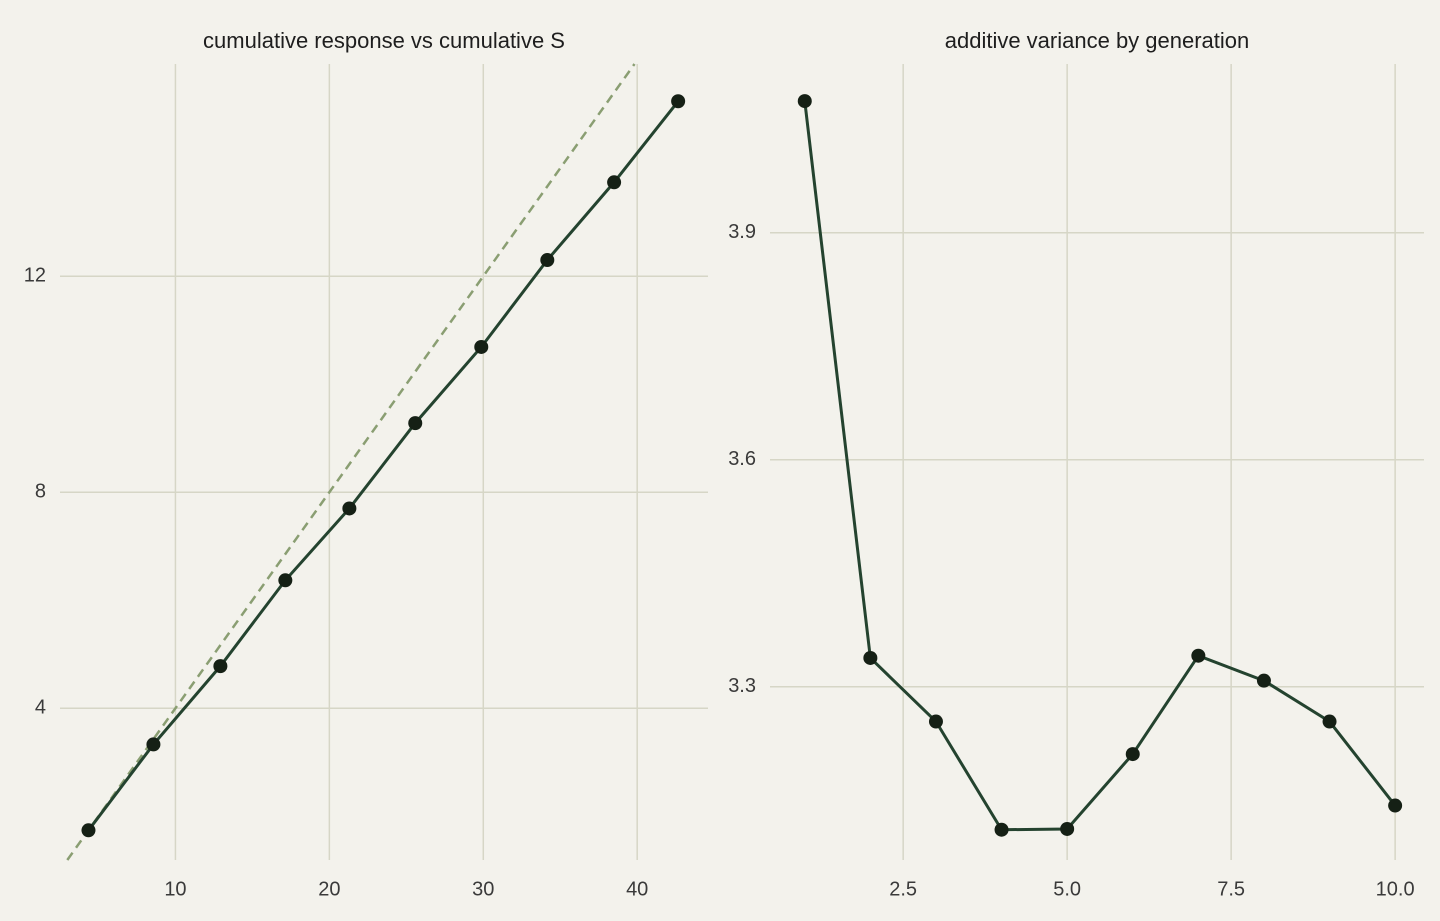 Image resolution: width=1440 pixels, height=921 pixels. I want to click on x-tick-label: 2.5, so click(903, 889).